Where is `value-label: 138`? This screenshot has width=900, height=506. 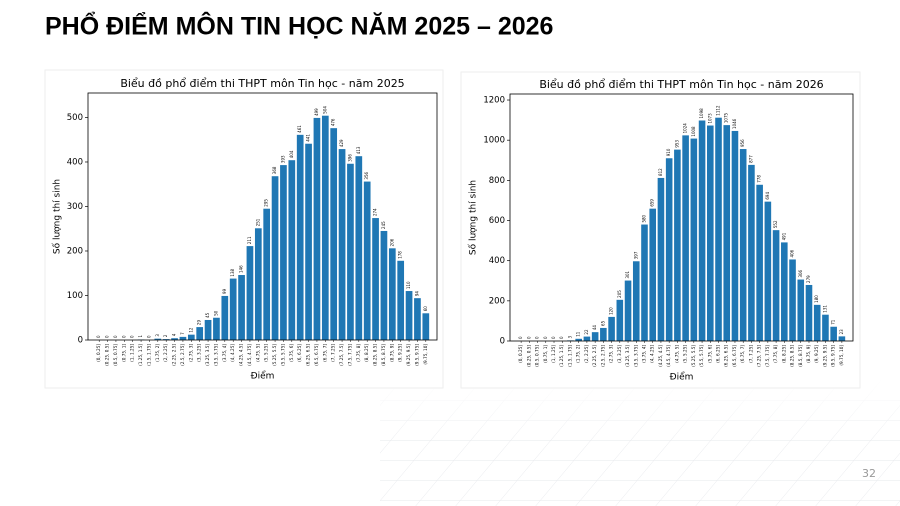
value-label: 138 is located at coordinates (232, 272).